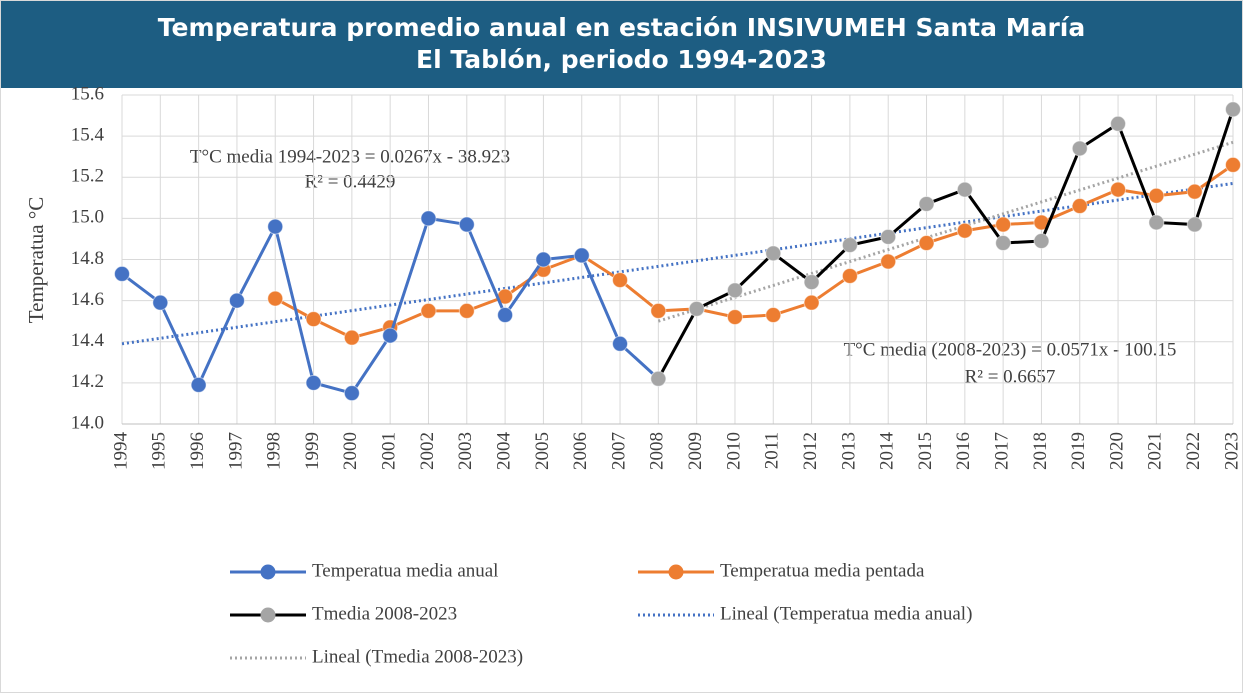 This screenshot has width=1243, height=693. What do you see at coordinates (350, 451) in the screenshot?
I see `x-tick-label: 2000` at bounding box center [350, 451].